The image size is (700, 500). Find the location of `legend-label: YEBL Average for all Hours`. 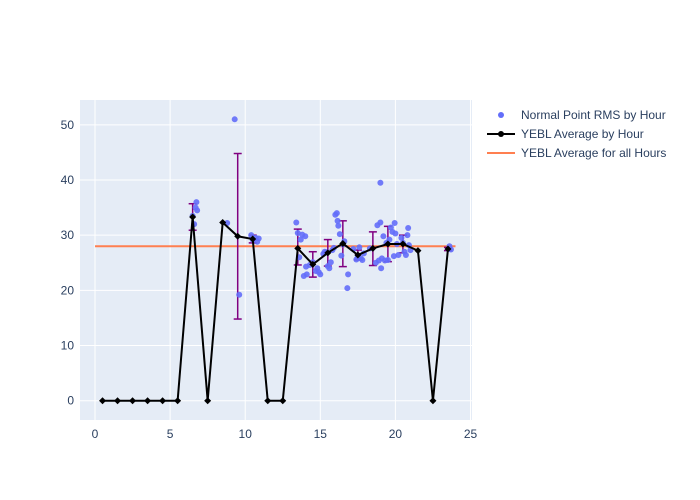

legend-label: YEBL Average for all Hours is located at coordinates (593, 153).